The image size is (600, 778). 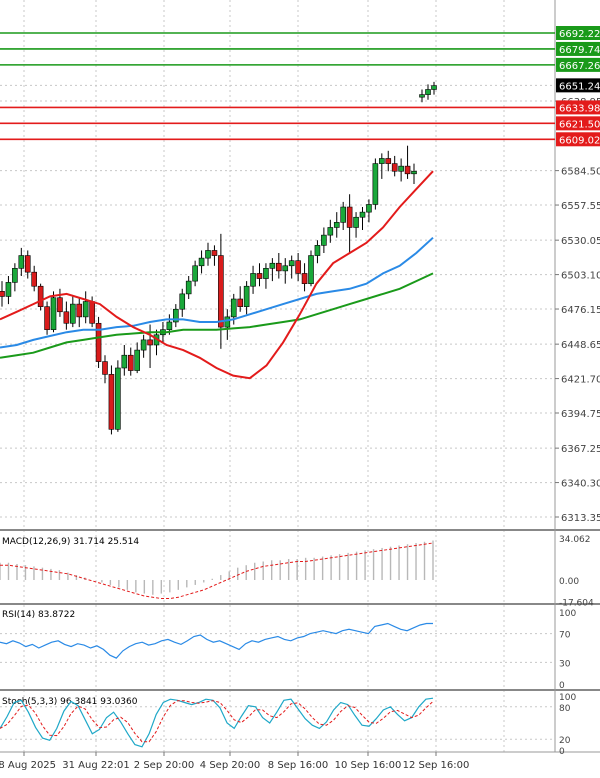 What do you see at coordinates (298, 765) in the screenshot?
I see `time-tick-label: 8 Sep 16:00` at bounding box center [298, 765].